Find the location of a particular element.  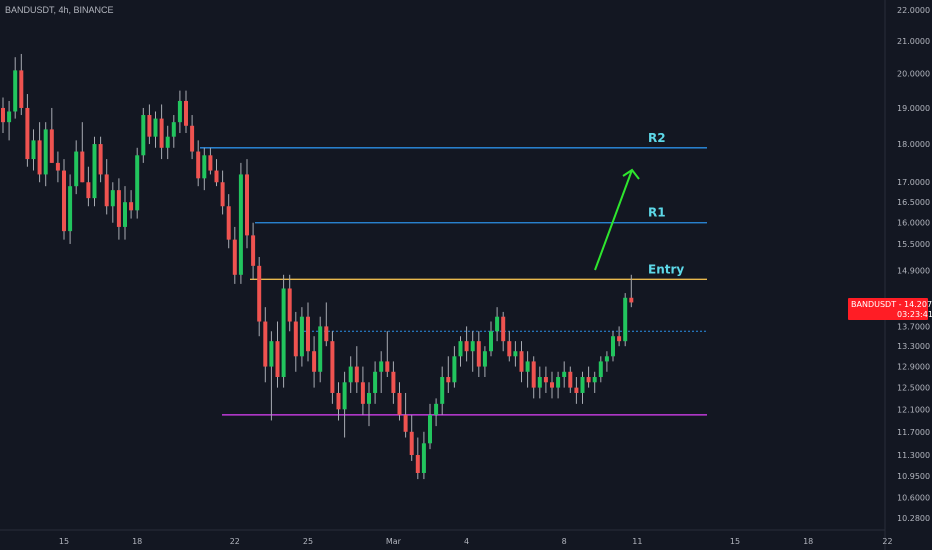

y-tick-label: 22.0000 is located at coordinates (913, 10).